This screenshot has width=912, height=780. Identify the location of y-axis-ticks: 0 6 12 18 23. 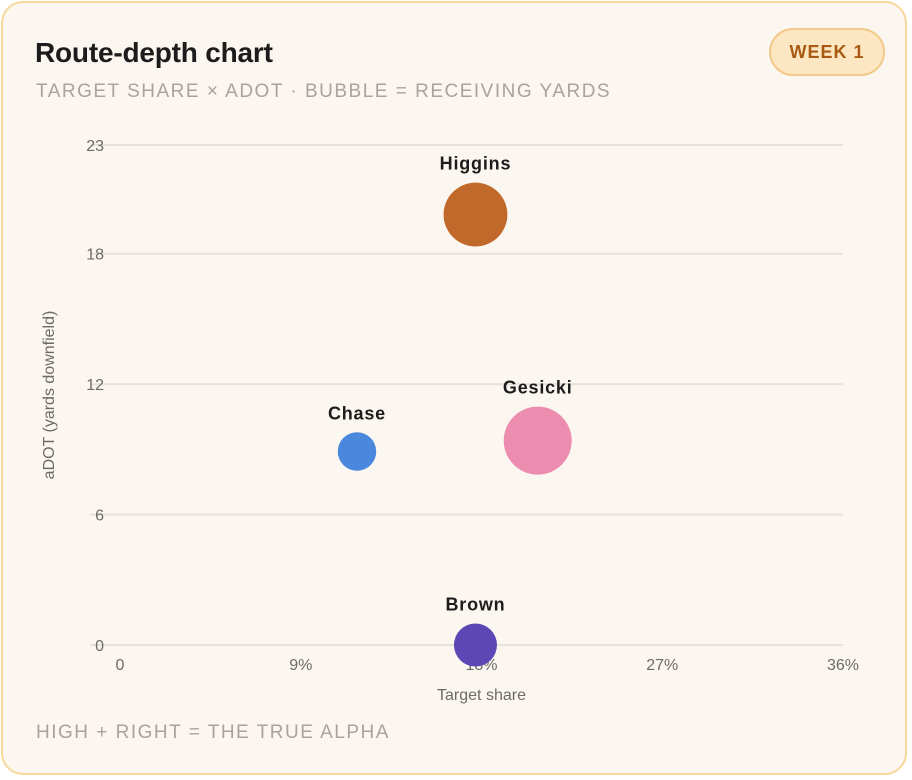
(95, 396).